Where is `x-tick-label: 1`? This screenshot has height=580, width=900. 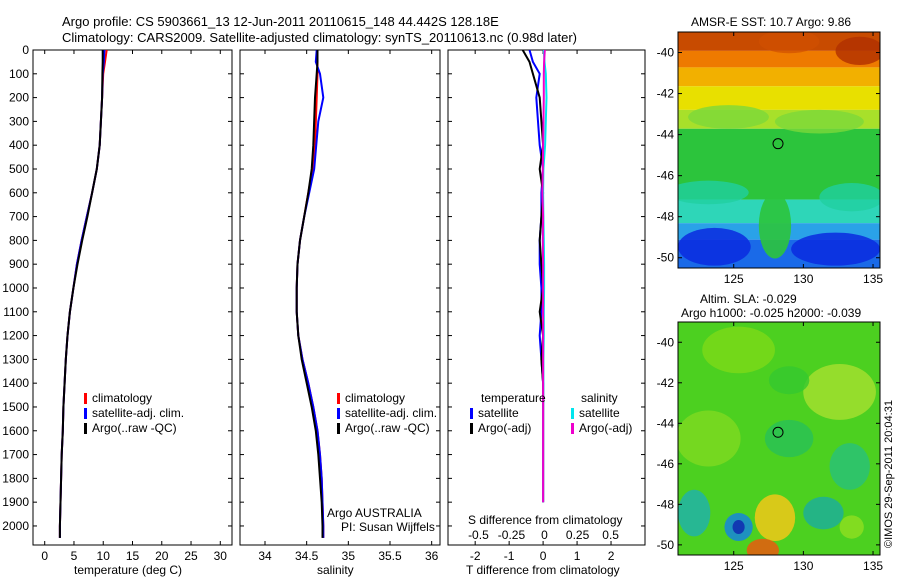 x-tick-label: 1 is located at coordinates (577, 556).